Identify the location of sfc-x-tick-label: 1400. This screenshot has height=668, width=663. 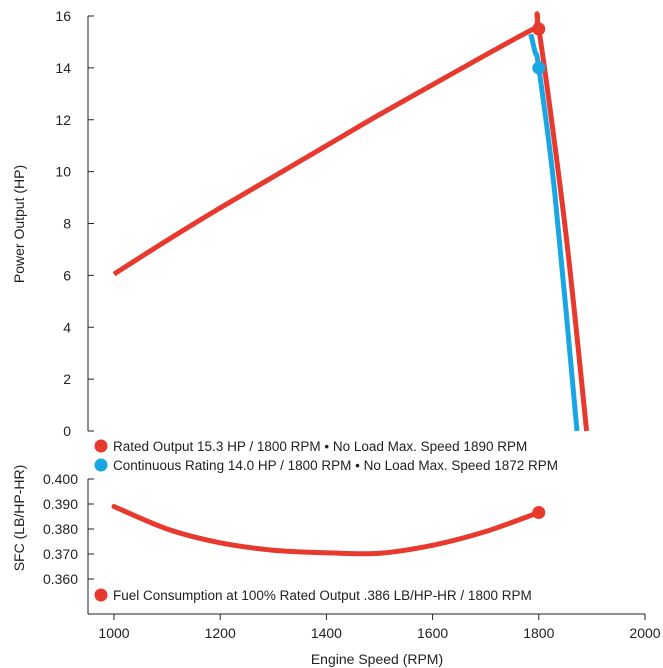
(326, 633).